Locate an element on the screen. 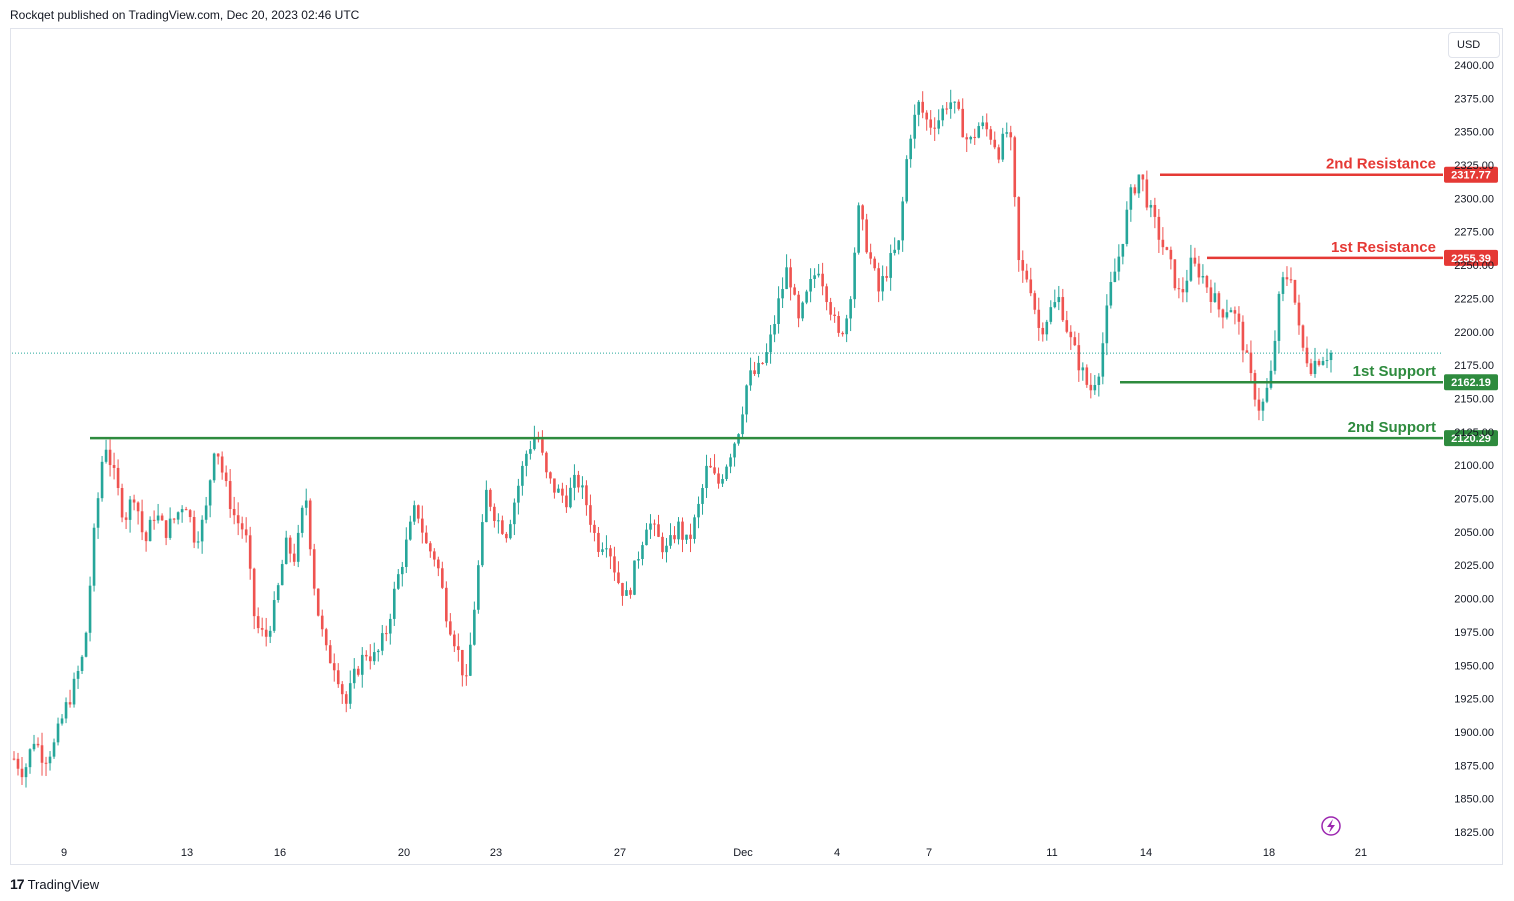 Image resolution: width=1514 pixels, height=901 pixels. y-tick-label: 2125.00 is located at coordinates (1474, 433).